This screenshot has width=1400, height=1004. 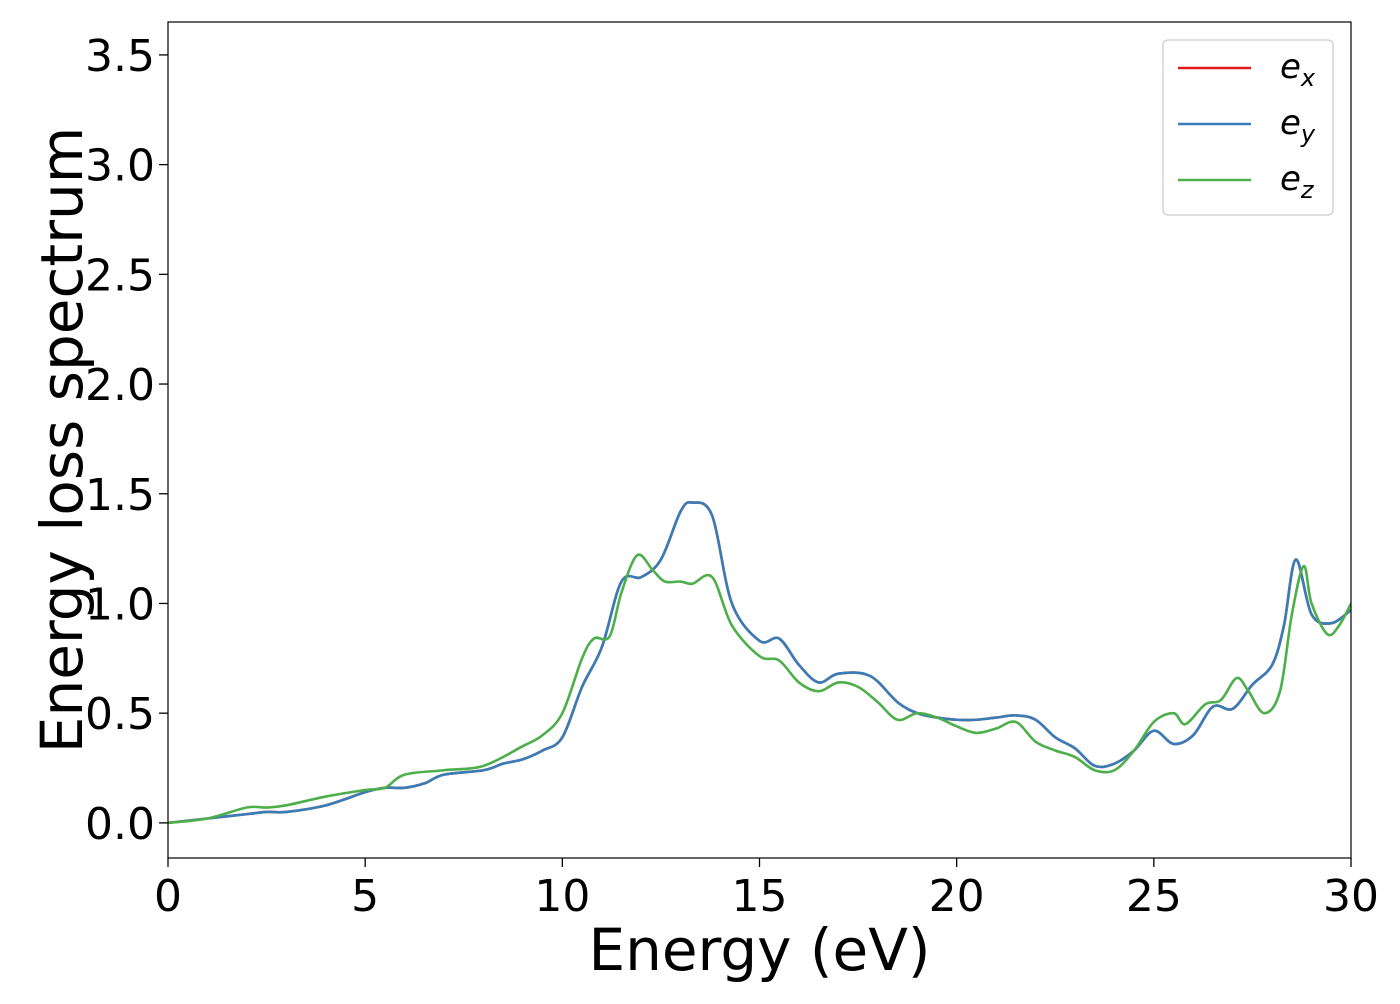 I want to click on x-axis-label: Energy (eV), so click(x=759, y=950).